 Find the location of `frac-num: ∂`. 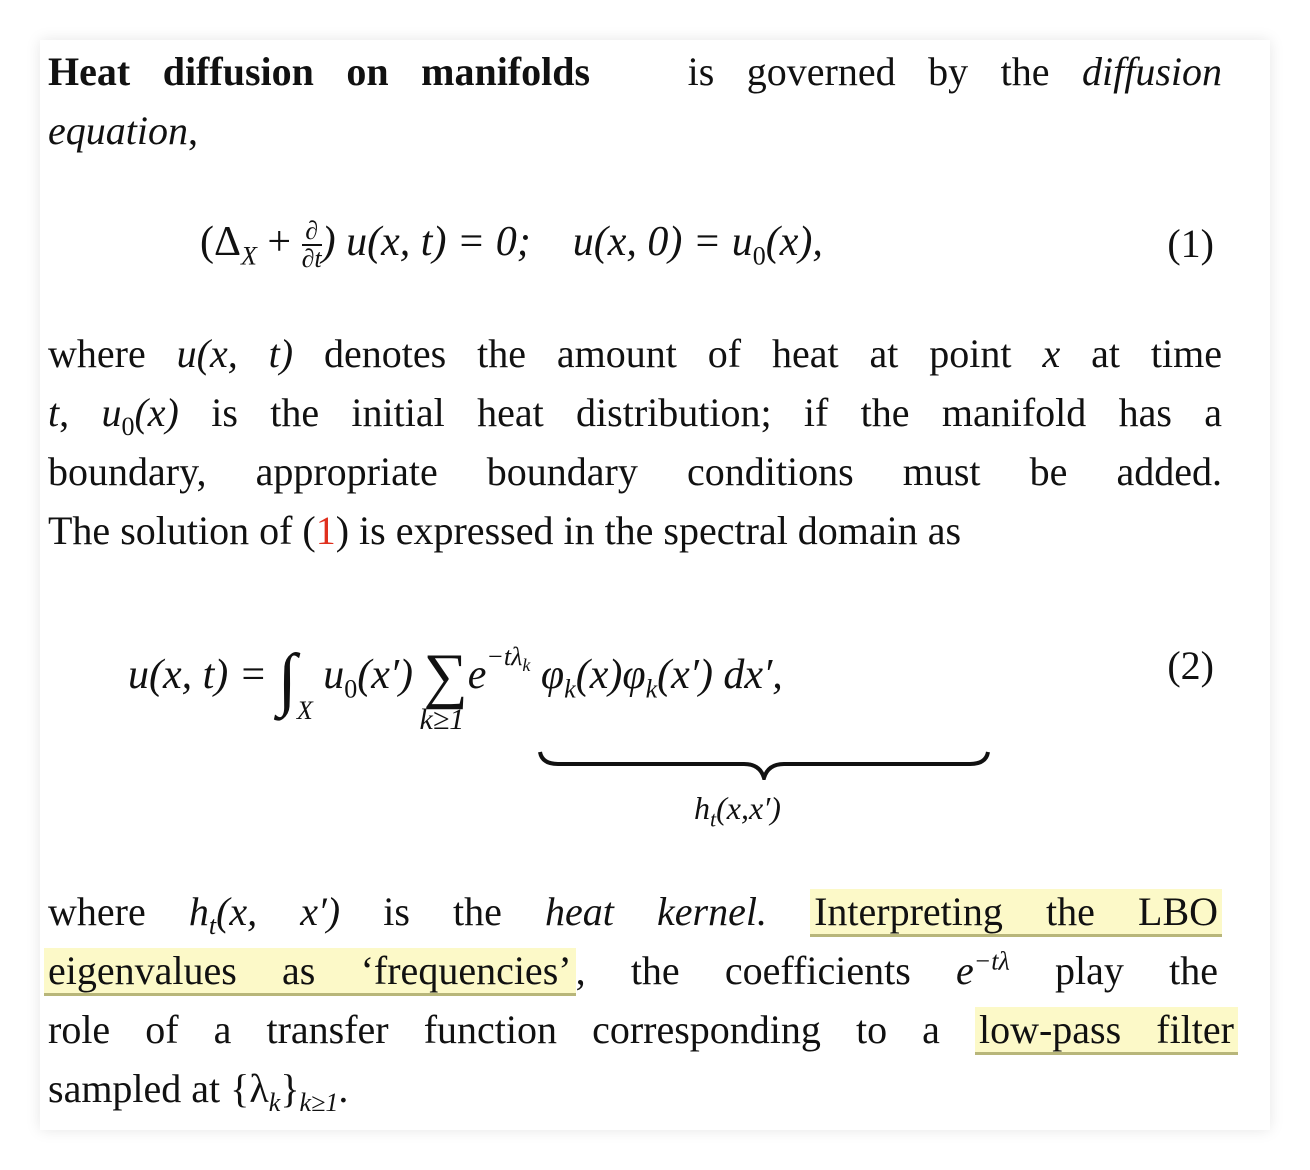

frac-num: ∂ is located at coordinates (311, 232).